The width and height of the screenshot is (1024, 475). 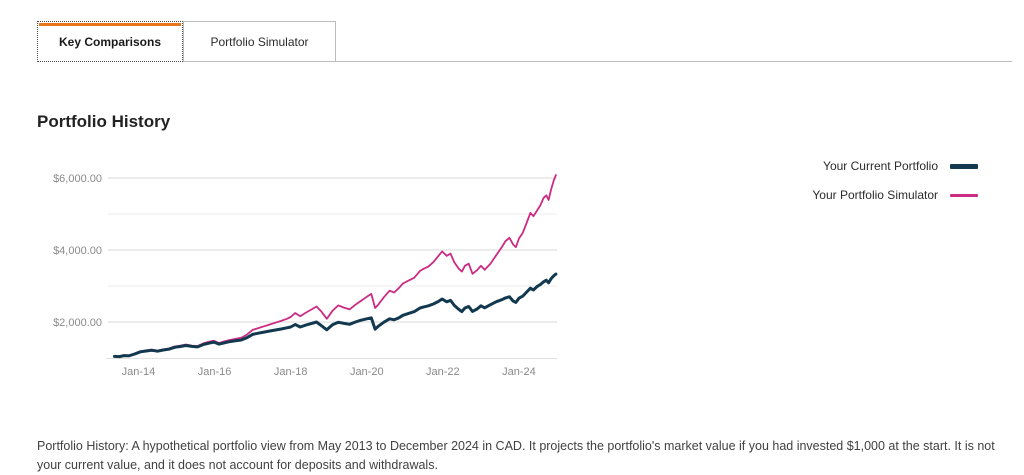 I want to click on x-axis-tick-label: Jan-22, so click(x=443, y=372).